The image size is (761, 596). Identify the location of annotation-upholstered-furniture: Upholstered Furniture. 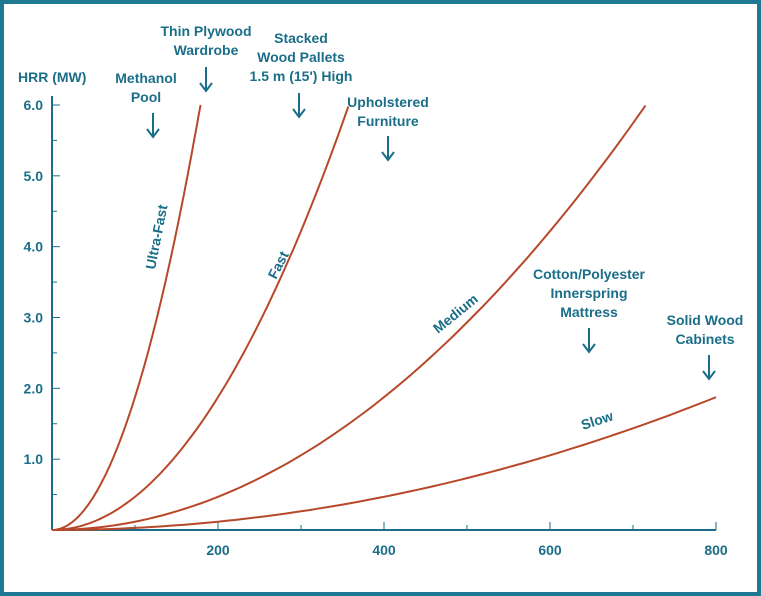
(388, 128).